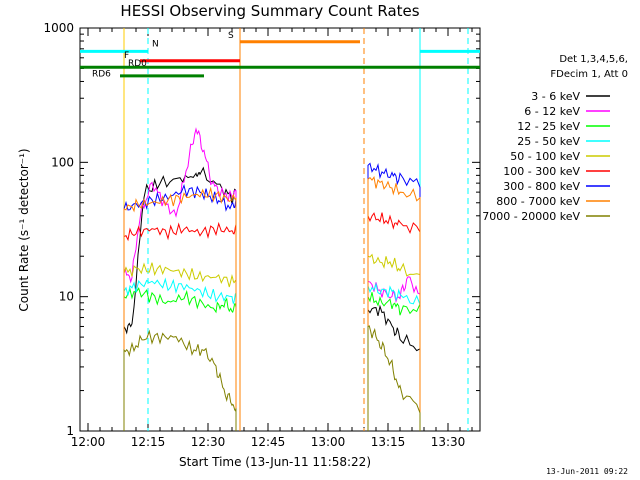 The image size is (640, 480). What do you see at coordinates (587, 471) in the screenshot?
I see `footer-date: 13-Jun-2011 09:22` at bounding box center [587, 471].